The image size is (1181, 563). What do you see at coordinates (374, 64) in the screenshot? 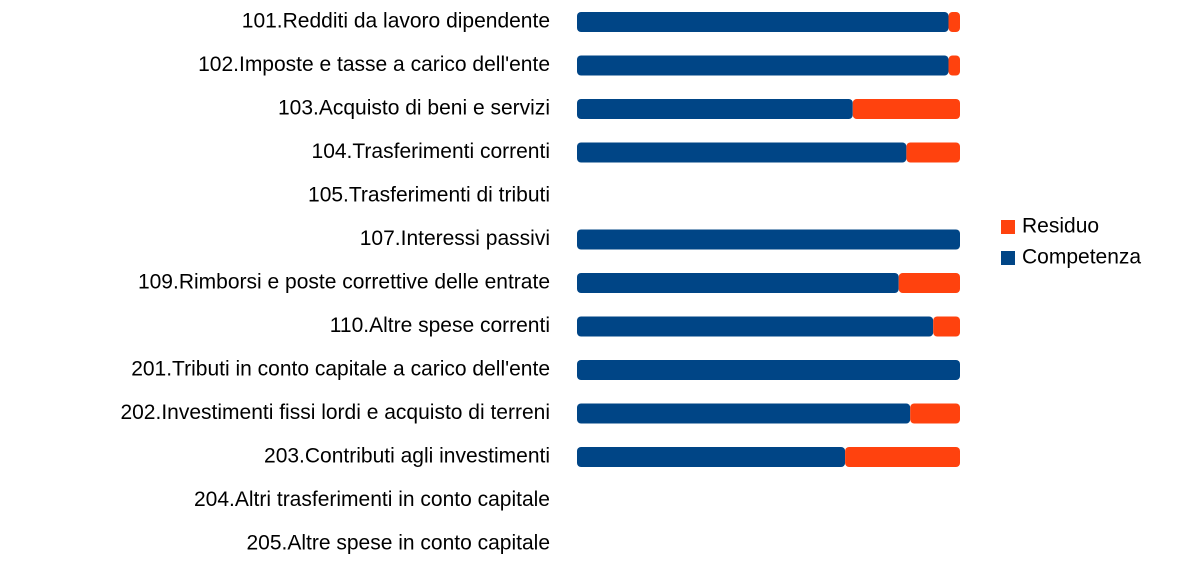
I see `y-tick-label: 102.Imposte e tasse a carico dell'ente` at bounding box center [374, 64].